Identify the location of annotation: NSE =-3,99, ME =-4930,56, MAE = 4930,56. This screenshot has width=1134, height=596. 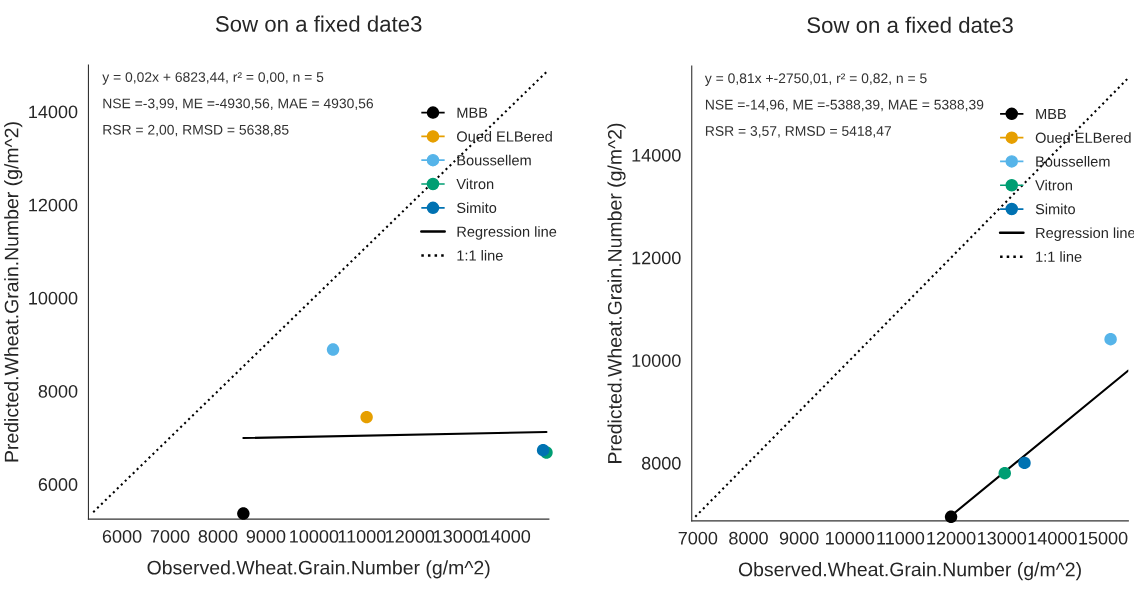
(238, 104).